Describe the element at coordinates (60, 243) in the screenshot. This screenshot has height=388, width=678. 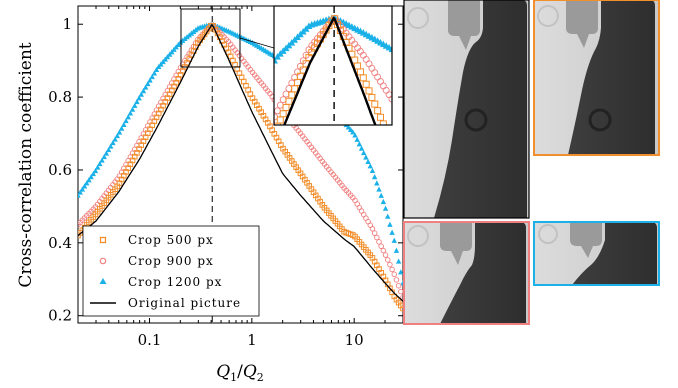
I see `y-tick-label: 0.4` at that location.